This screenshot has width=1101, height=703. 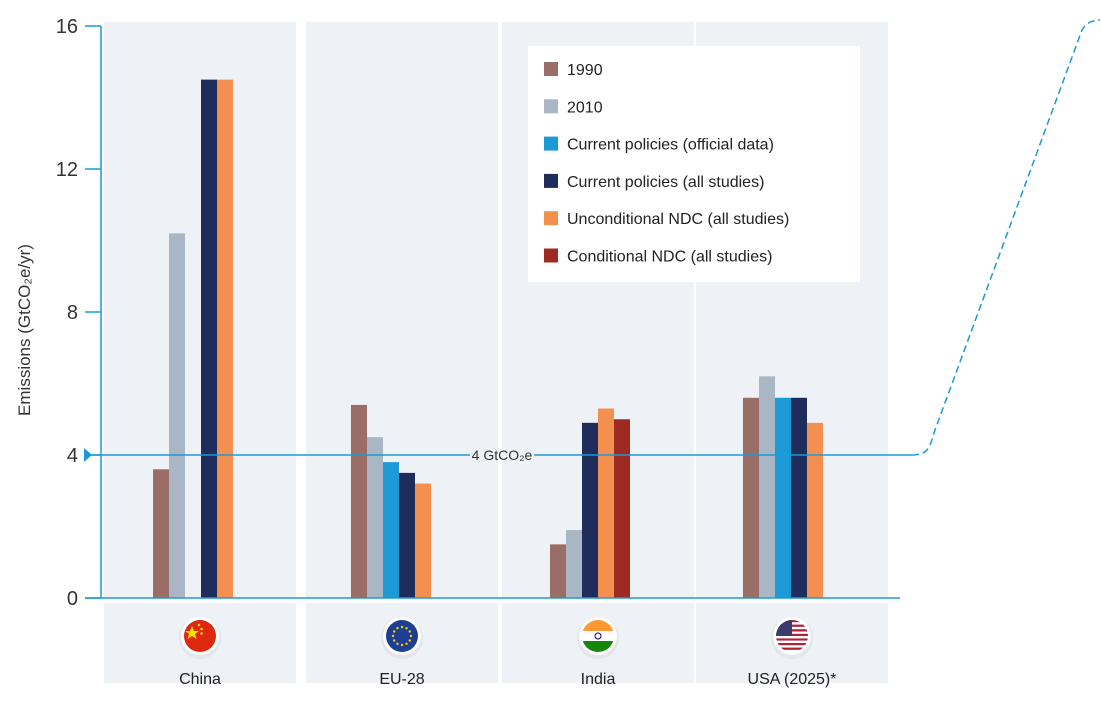 What do you see at coordinates (72, 313) in the screenshot?
I see `y-tick-label: 8` at bounding box center [72, 313].